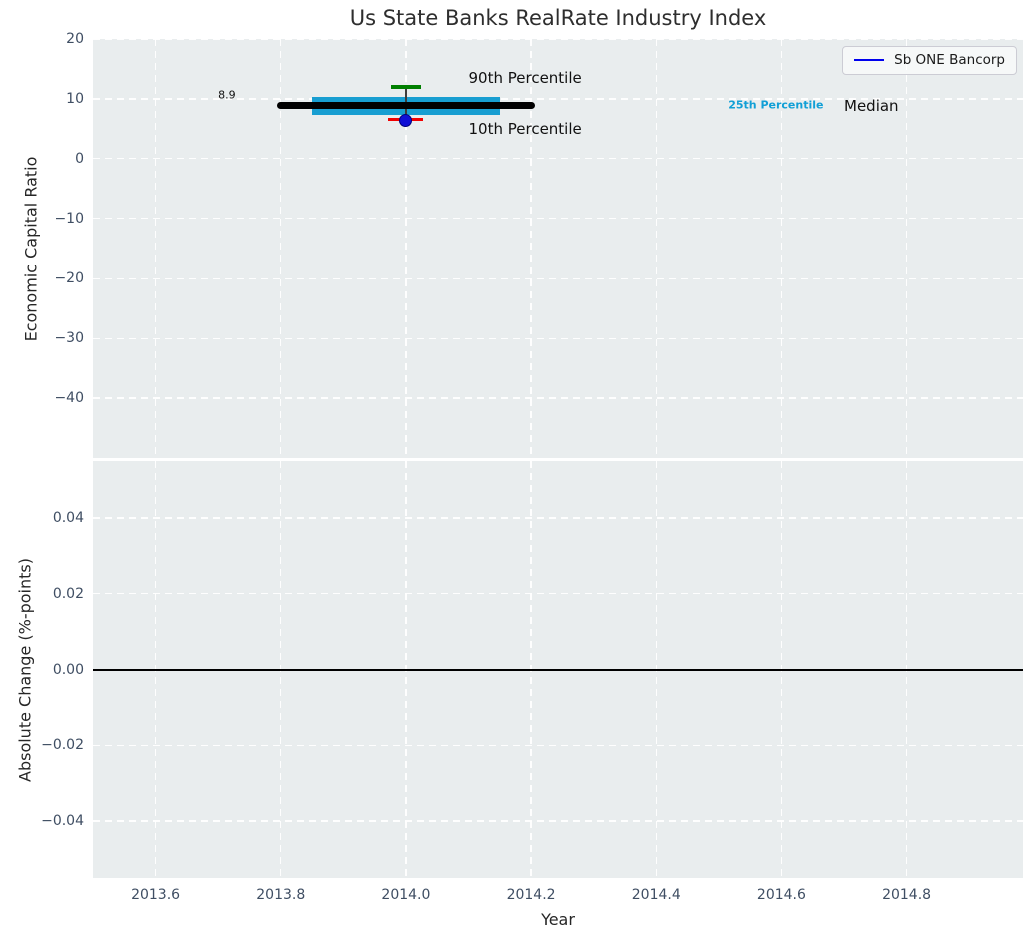 The image size is (1034, 942). What do you see at coordinates (62, 821) in the screenshot?
I see `y-tick-label: −0.04` at bounding box center [62, 821].